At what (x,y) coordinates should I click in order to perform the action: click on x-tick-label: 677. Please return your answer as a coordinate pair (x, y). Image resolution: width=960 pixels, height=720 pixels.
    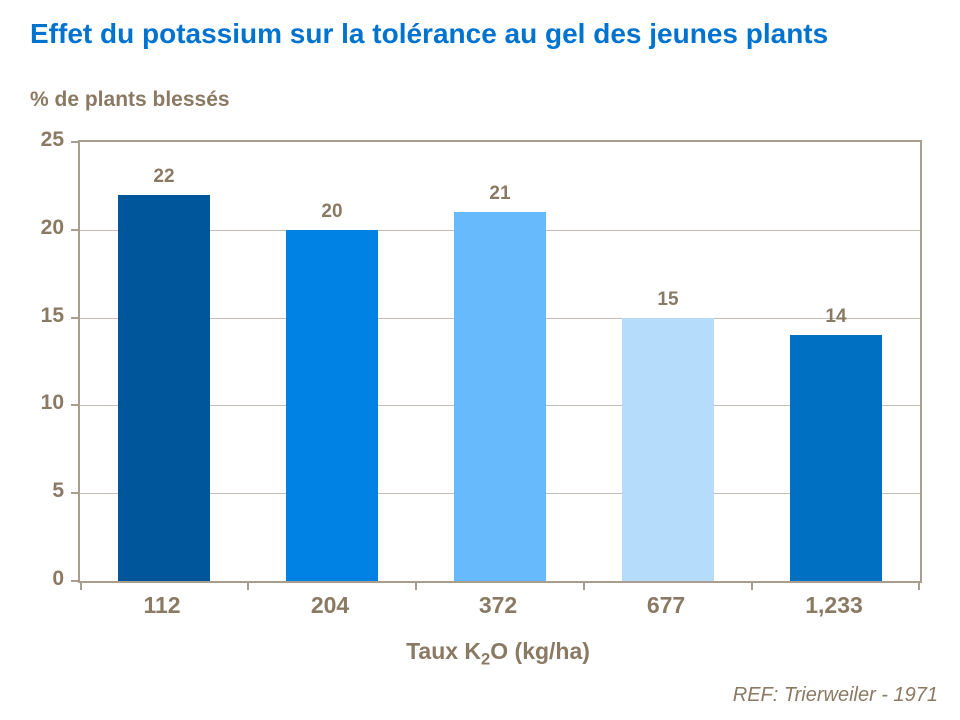
    Looking at the image, I should click on (666, 605).